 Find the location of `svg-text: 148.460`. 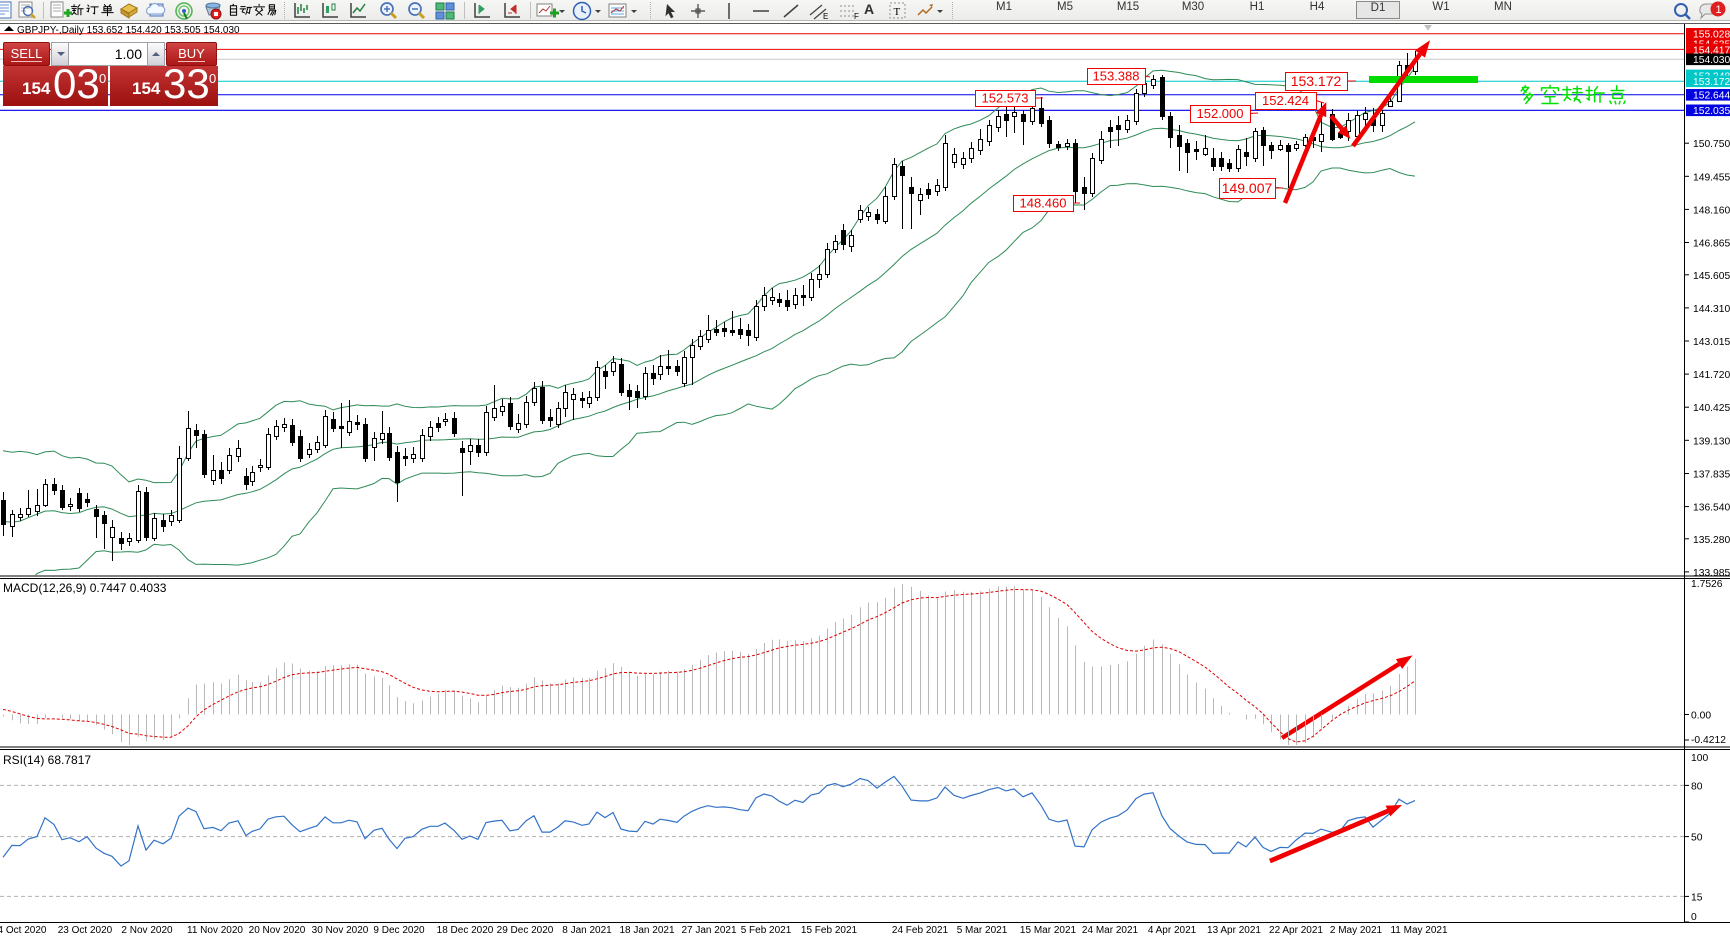

svg-text: 148.460 is located at coordinates (1043, 203).